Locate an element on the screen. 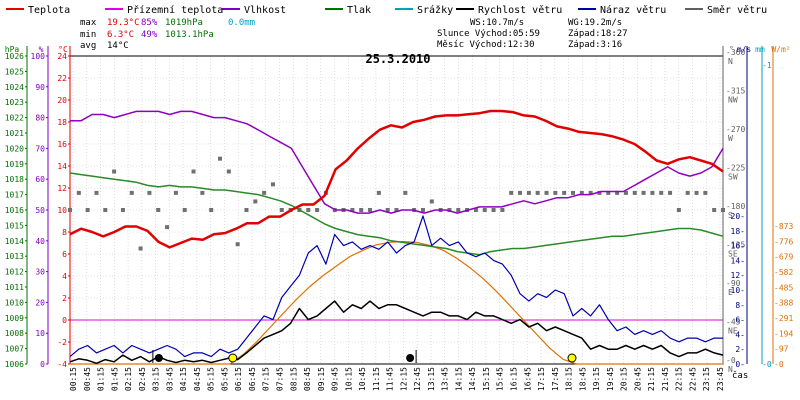 The width and height of the screenshot is (800, 400). x-tick-label: 18:15 is located at coordinates (569, 379).